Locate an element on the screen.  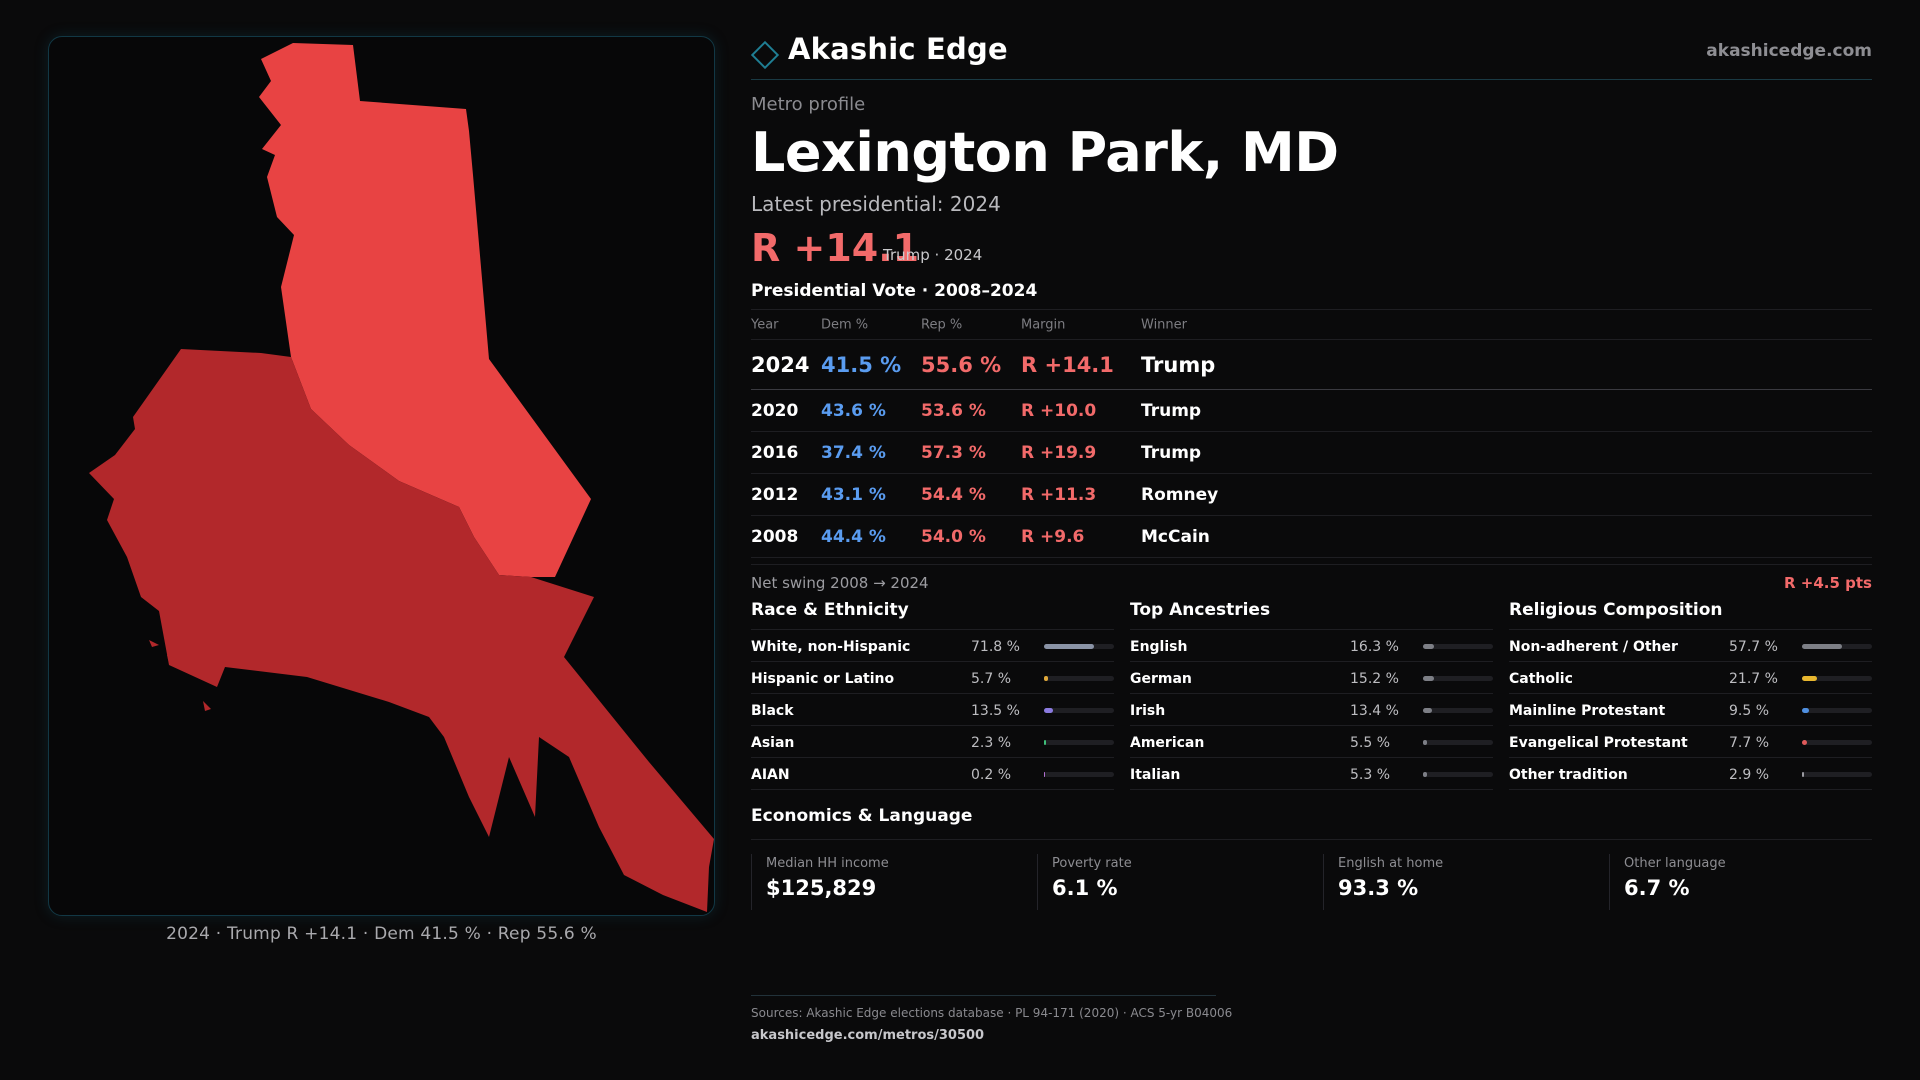
econ-card: Poverty rate 6.1 % is located at coordinates (1177, 882).